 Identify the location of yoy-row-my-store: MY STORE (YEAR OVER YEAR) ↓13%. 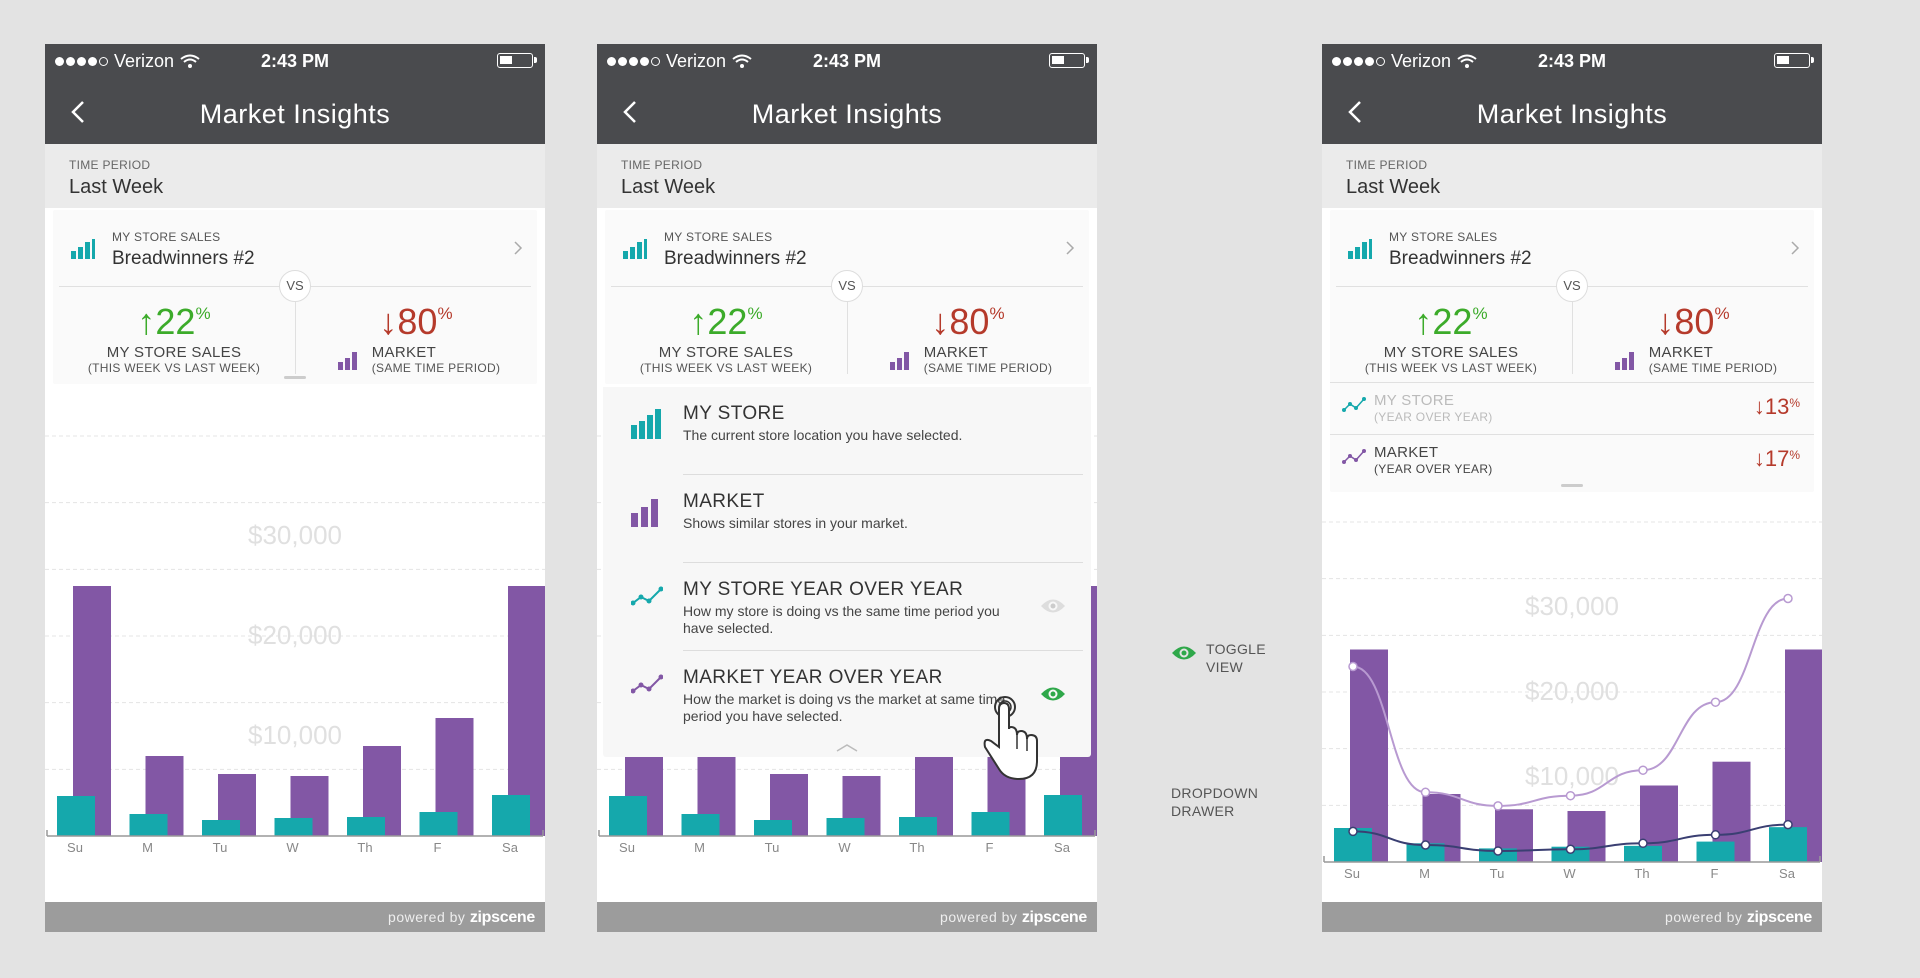
(1572, 408).